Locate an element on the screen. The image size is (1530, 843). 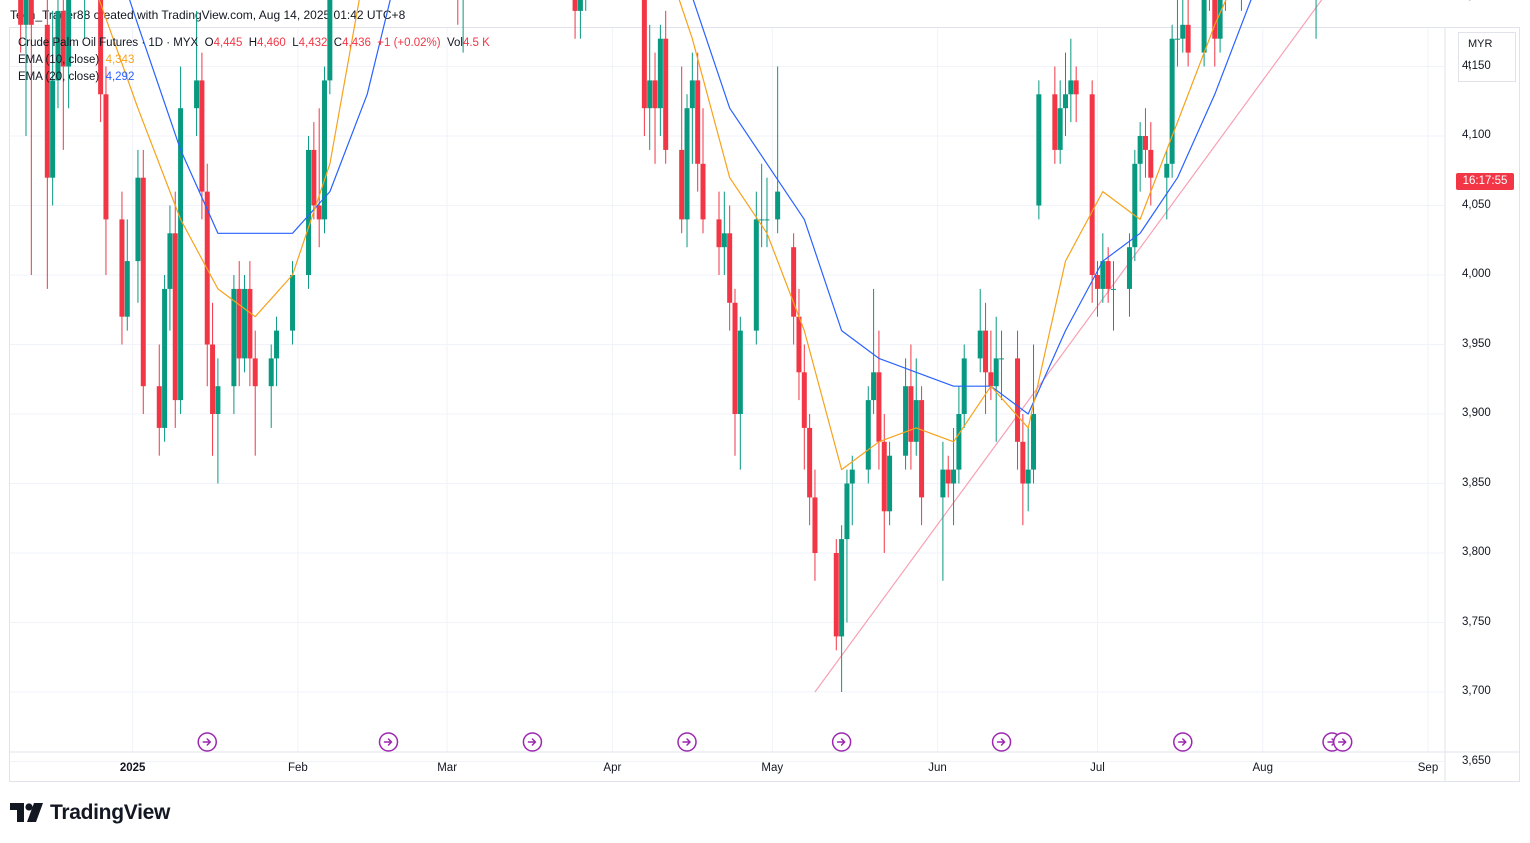
price-tick-label: 4,000 is located at coordinates (1476, 274).